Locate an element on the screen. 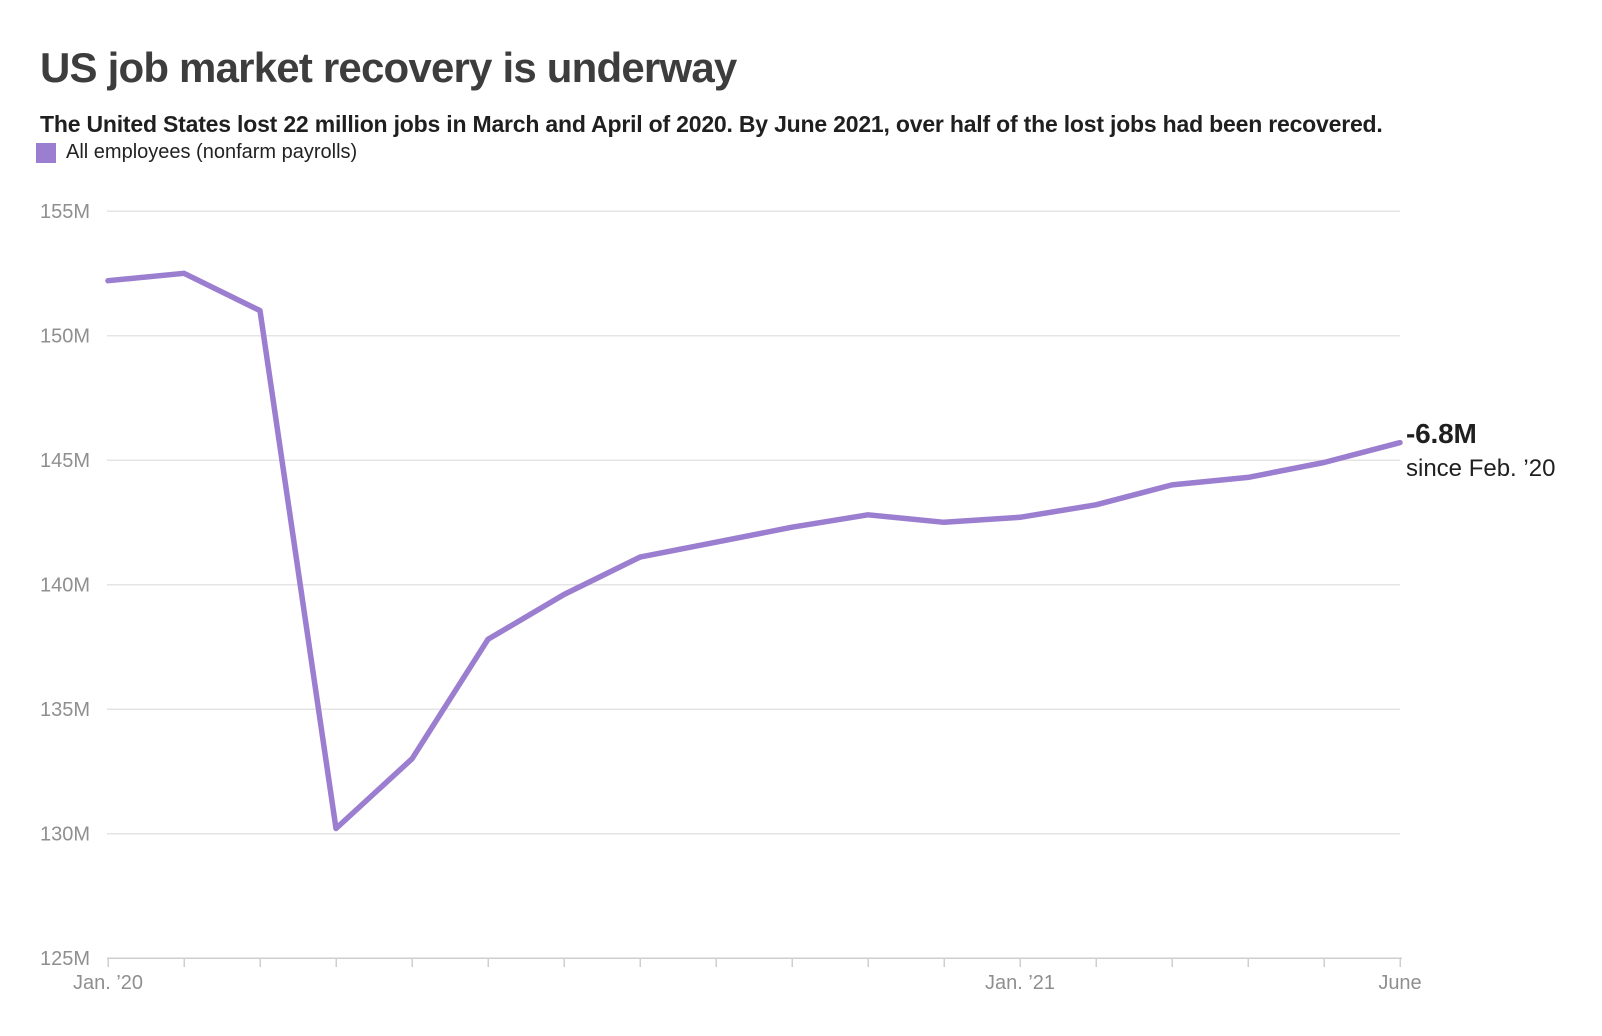 Image resolution: width=1602 pixels, height=1036 pixels. legend-label: All employees (nonfarm payrolls) is located at coordinates (212, 152).